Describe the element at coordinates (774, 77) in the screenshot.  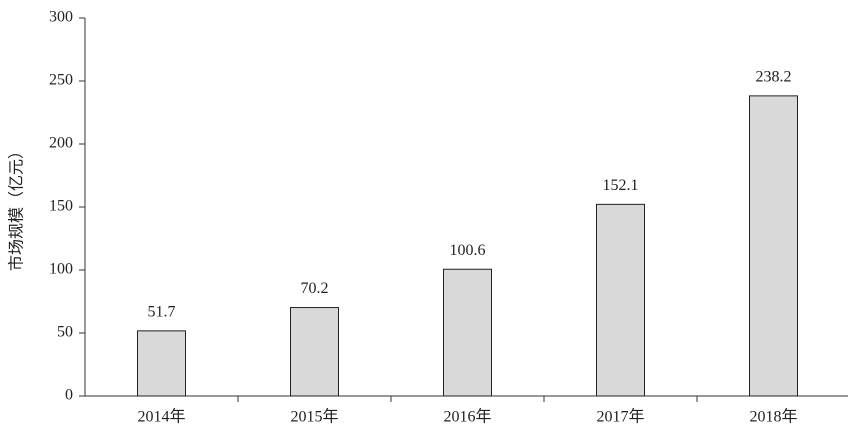
I see `data-label: 238.2` at that location.